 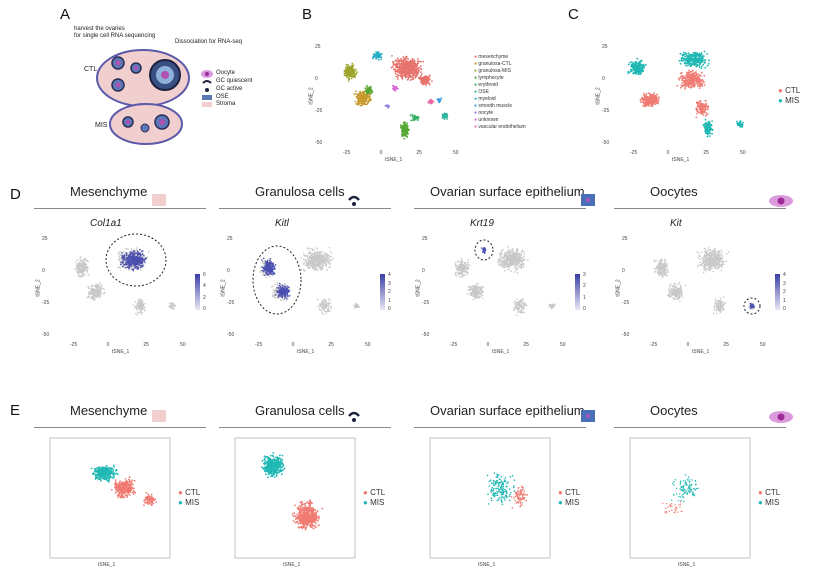 What do you see at coordinates (282, 223) in the screenshot?
I see `gene-name: Kitl` at bounding box center [282, 223].